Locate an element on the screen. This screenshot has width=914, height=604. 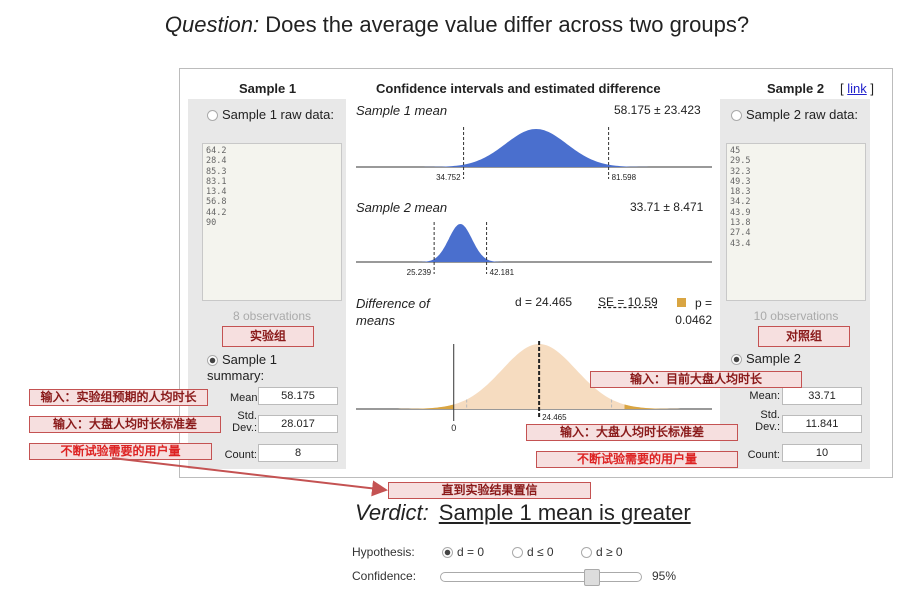
raw-value: 43.4 is located at coordinates (740, 243).